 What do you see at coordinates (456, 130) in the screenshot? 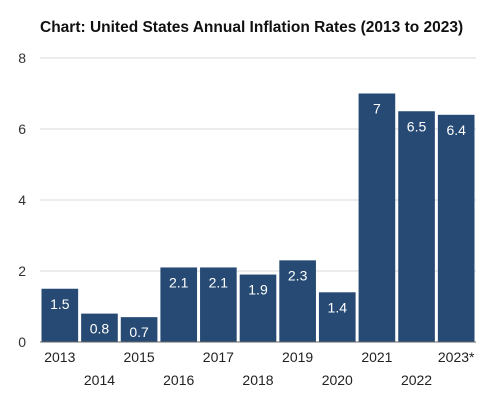
I see `data-label: 6.4` at bounding box center [456, 130].